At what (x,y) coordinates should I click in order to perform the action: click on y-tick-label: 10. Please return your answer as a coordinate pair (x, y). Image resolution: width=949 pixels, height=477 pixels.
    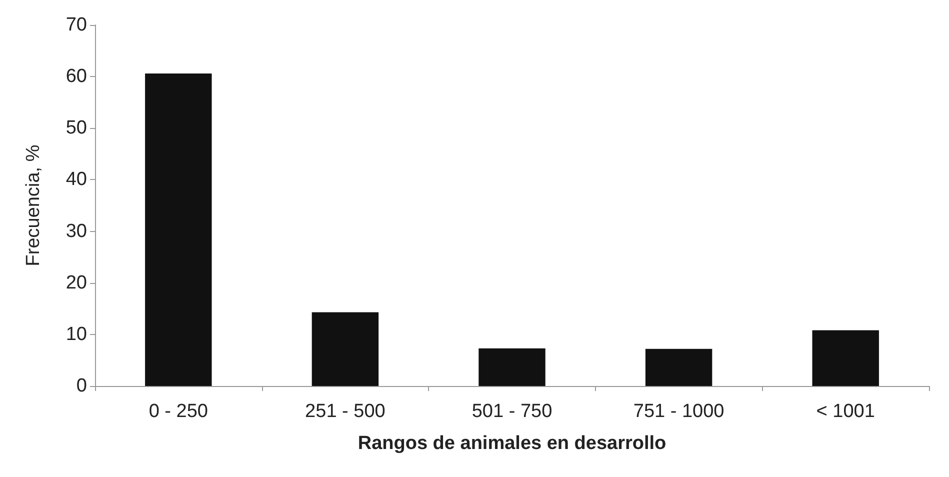
    Looking at the image, I should click on (76, 334).